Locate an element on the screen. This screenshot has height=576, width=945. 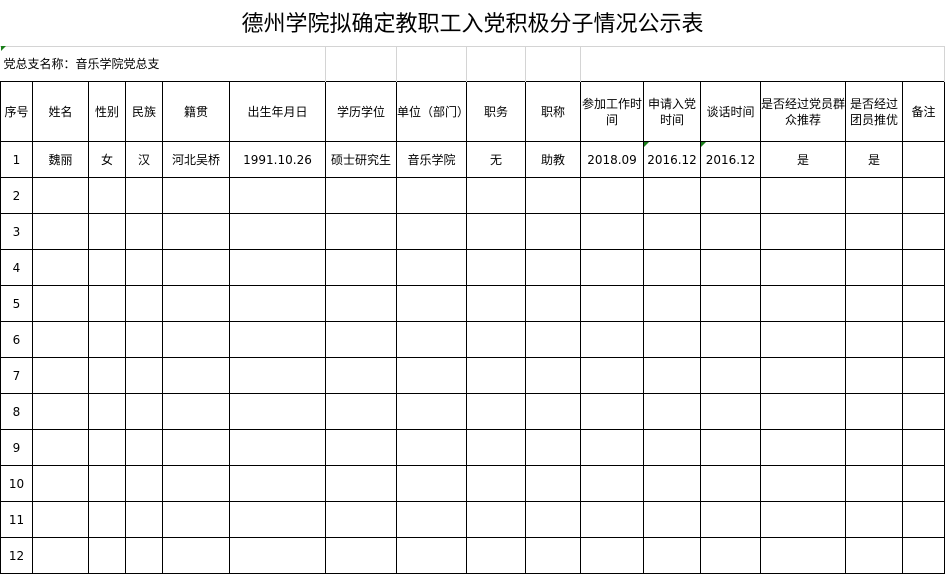
table-cell: 是 is located at coordinates (803, 159).